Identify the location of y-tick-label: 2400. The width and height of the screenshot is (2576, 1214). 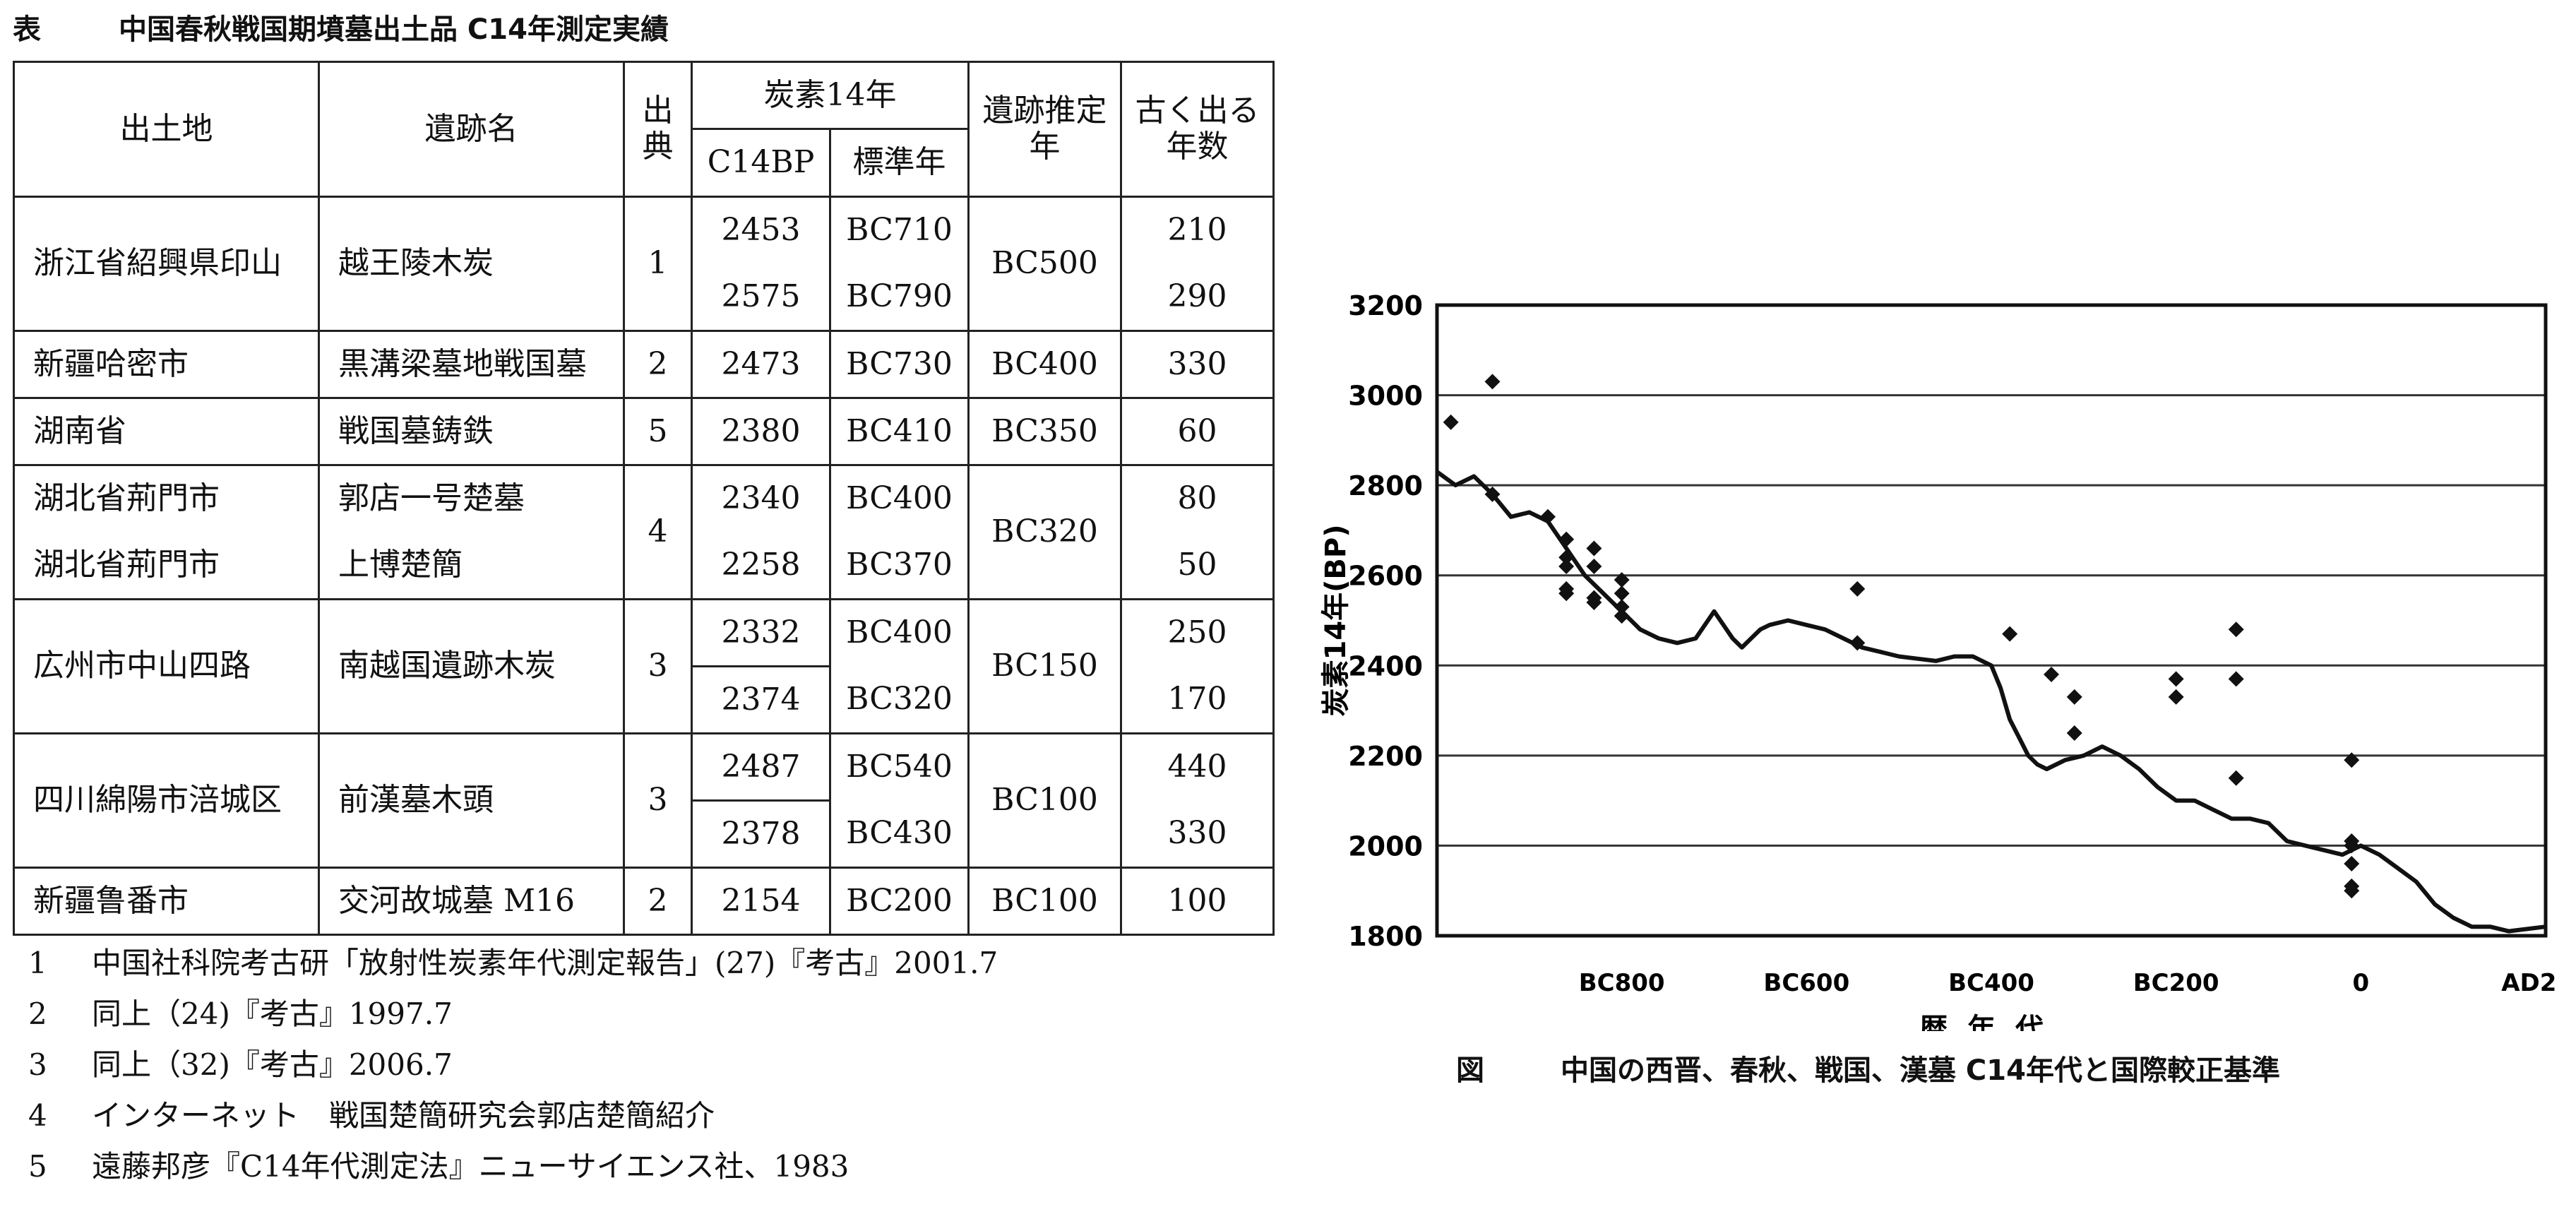
(1385, 666).